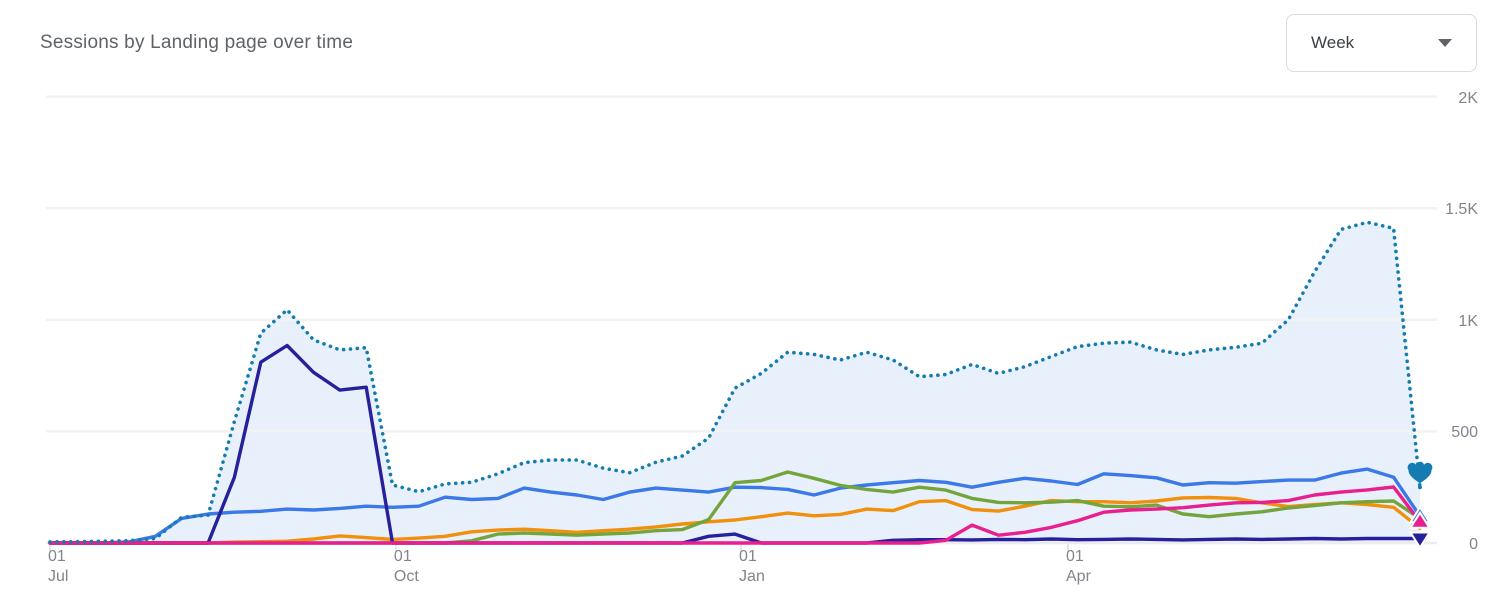 This screenshot has height=598, width=1508. Describe the element at coordinates (58, 566) in the screenshot. I see `x-axis-label: 01 Jul` at that location.